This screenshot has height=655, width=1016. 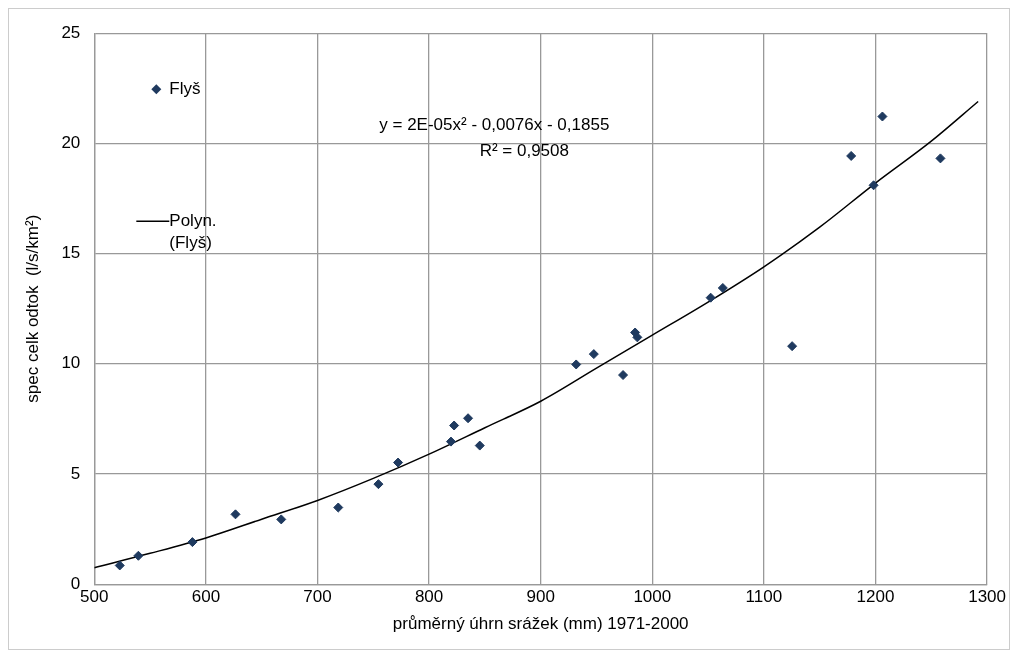 I want to click on y-axis-title: spec celk odtok (l/s/km²), so click(x=32, y=308).